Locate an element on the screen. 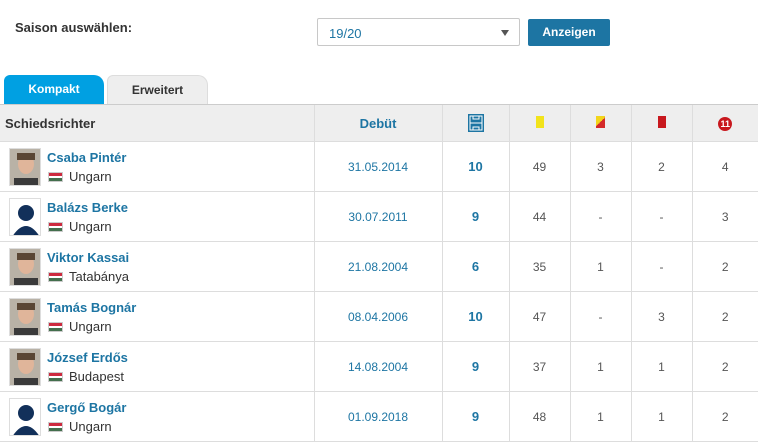 The width and height of the screenshot is (758, 444). referee-cell: Gergő Bogár Ungarn is located at coordinates (157, 416).